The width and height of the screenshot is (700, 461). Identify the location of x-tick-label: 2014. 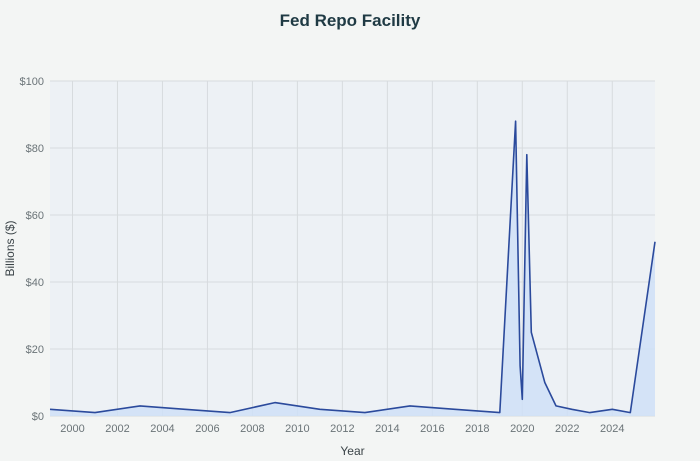
(387, 429).